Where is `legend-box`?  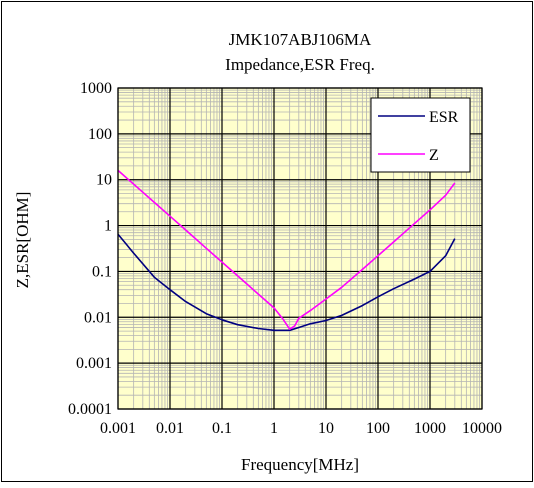 legend-box is located at coordinates (420, 135).